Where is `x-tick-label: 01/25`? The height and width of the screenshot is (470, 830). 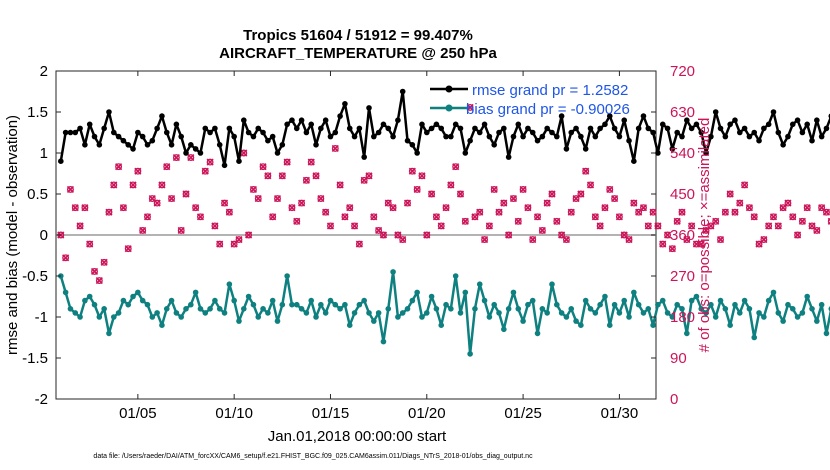
x-tick-label: 01/25 is located at coordinates (523, 413).